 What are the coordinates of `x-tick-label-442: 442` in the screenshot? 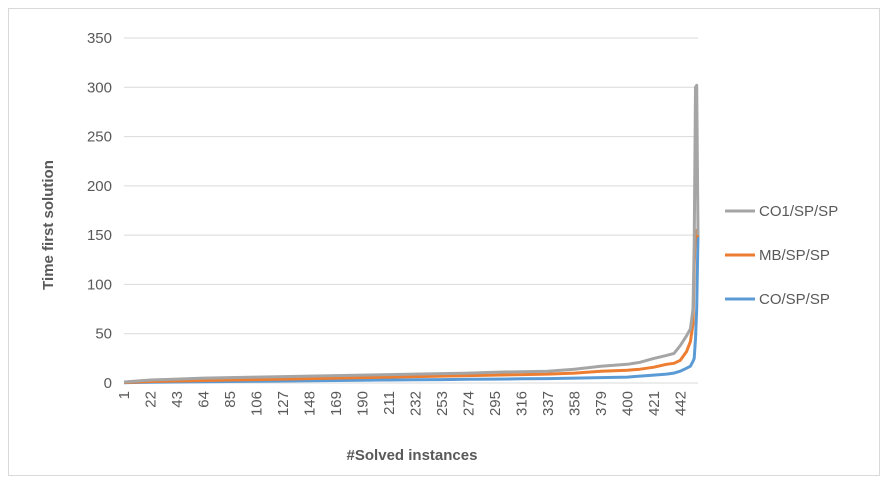 It's located at (680, 403).